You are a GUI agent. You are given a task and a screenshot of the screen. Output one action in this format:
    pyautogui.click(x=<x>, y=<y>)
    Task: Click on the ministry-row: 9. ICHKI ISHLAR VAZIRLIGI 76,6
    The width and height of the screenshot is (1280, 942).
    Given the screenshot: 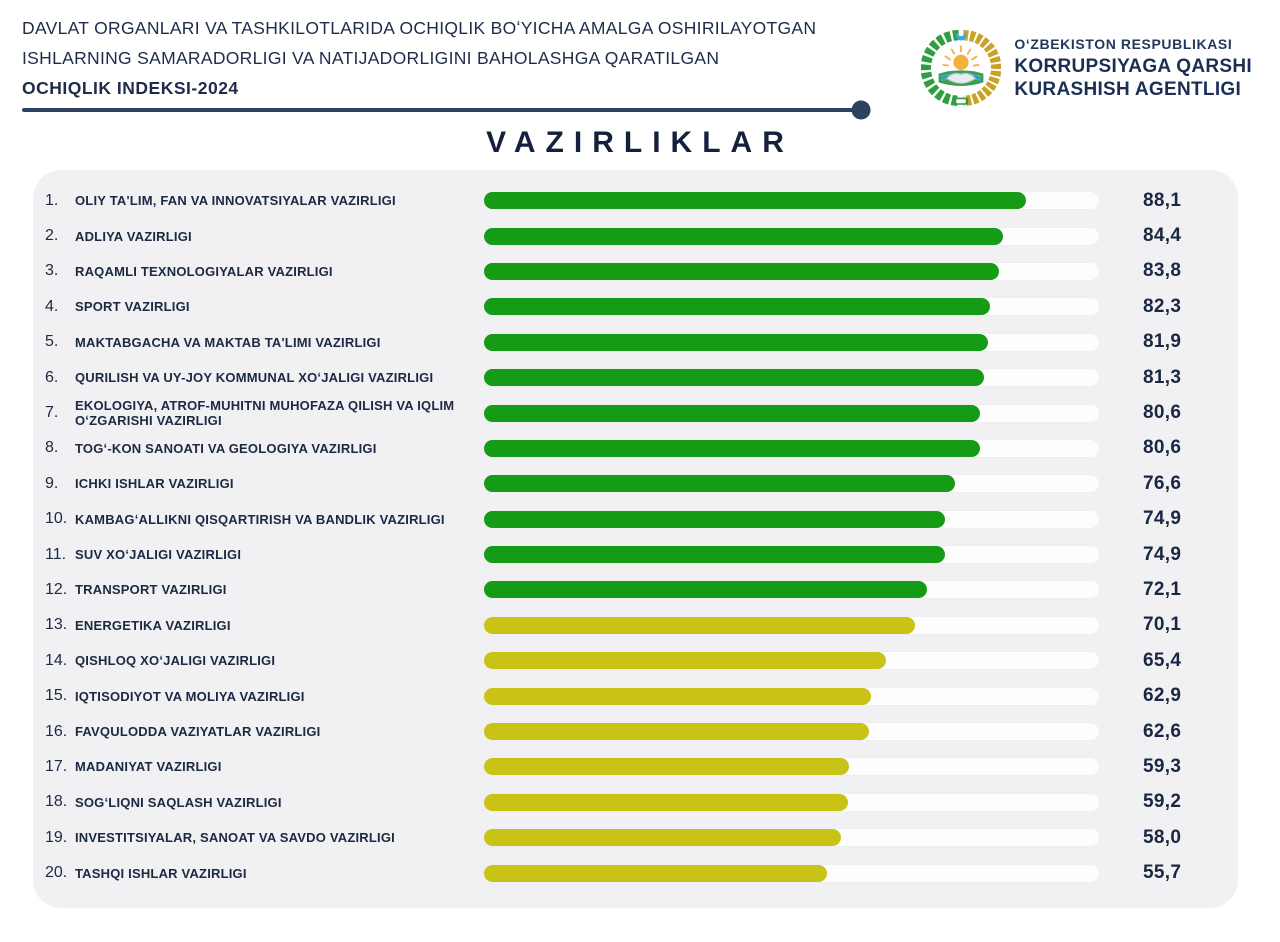 What is the action you would take?
    pyautogui.click(x=641, y=483)
    